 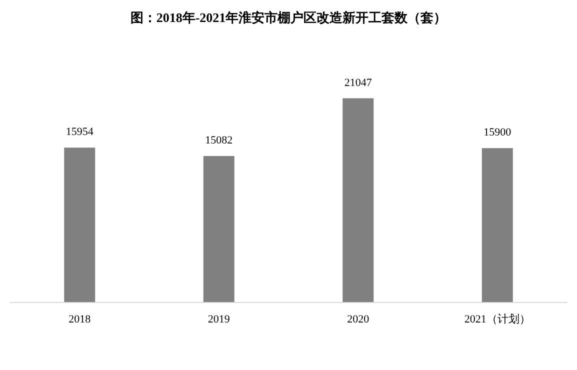 What do you see at coordinates (358, 82) in the screenshot?
I see `data-label: 21047` at bounding box center [358, 82].